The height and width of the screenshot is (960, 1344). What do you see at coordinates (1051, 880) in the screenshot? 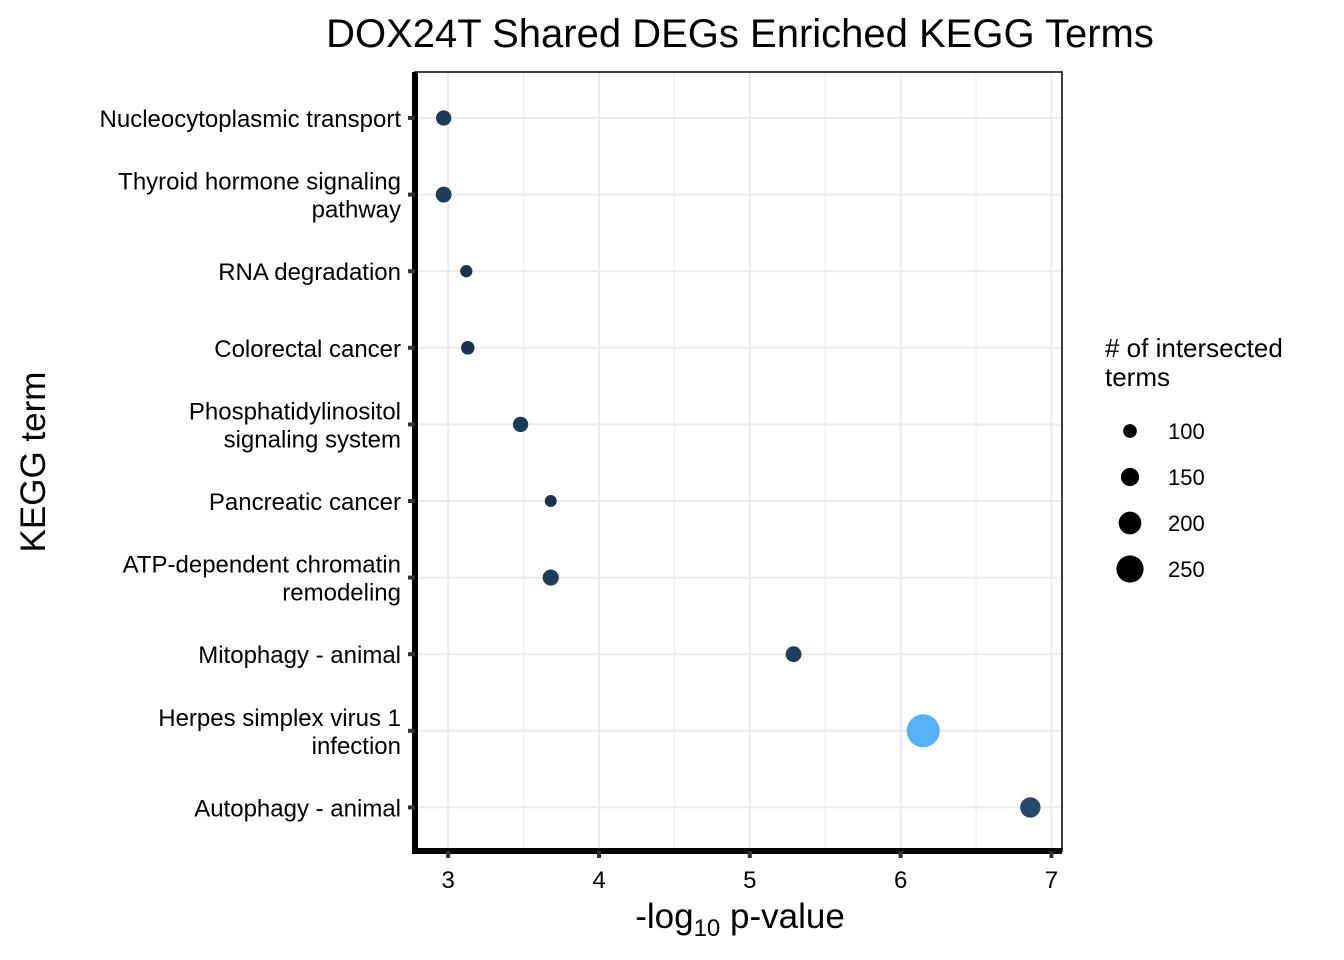
I see `x-tick-label: 7` at bounding box center [1051, 880].